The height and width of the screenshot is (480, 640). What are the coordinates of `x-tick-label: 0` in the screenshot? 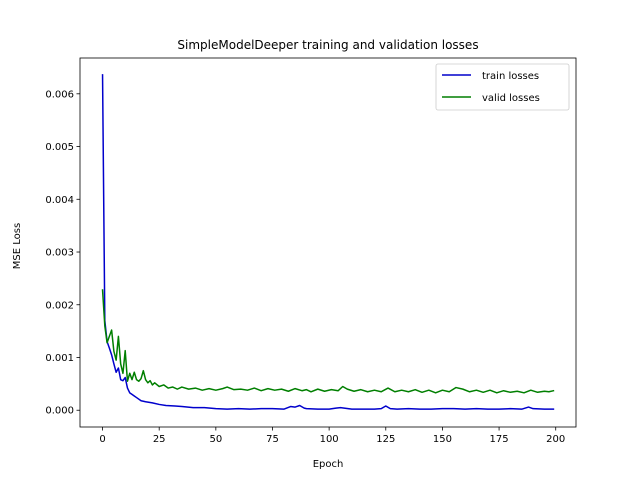 It's located at (102, 439).